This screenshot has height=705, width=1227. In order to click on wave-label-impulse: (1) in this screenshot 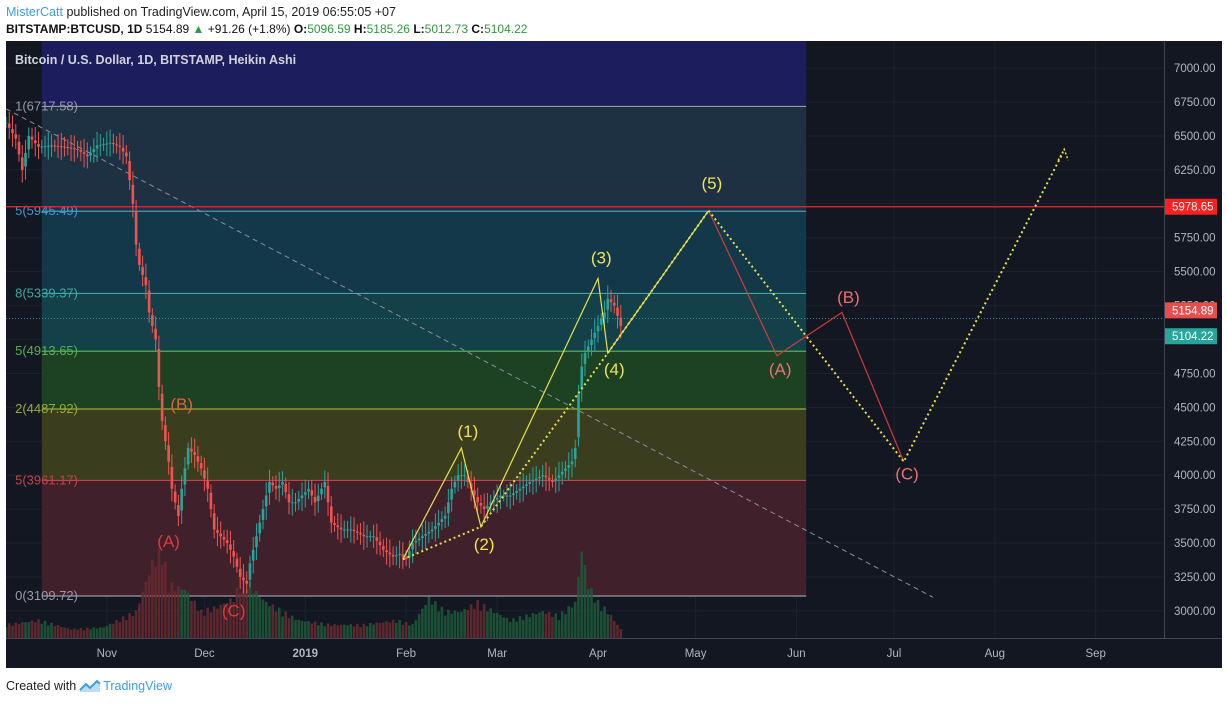, I will do `click(468, 431)`.